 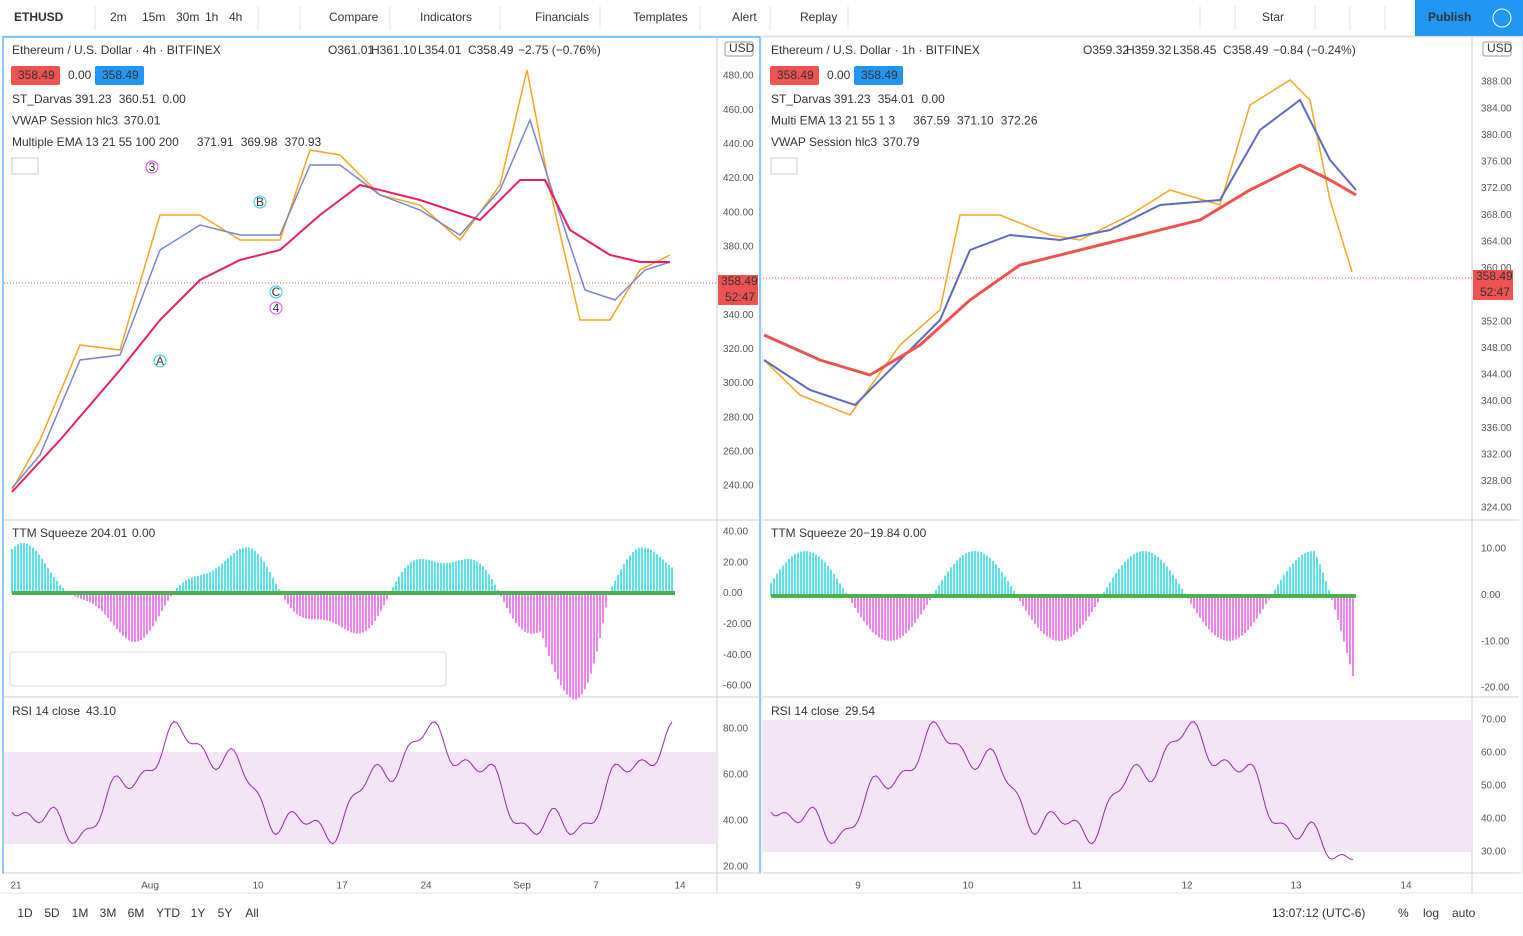 What do you see at coordinates (735, 532) in the screenshot?
I see `squeeze-tick: 40.00` at bounding box center [735, 532].